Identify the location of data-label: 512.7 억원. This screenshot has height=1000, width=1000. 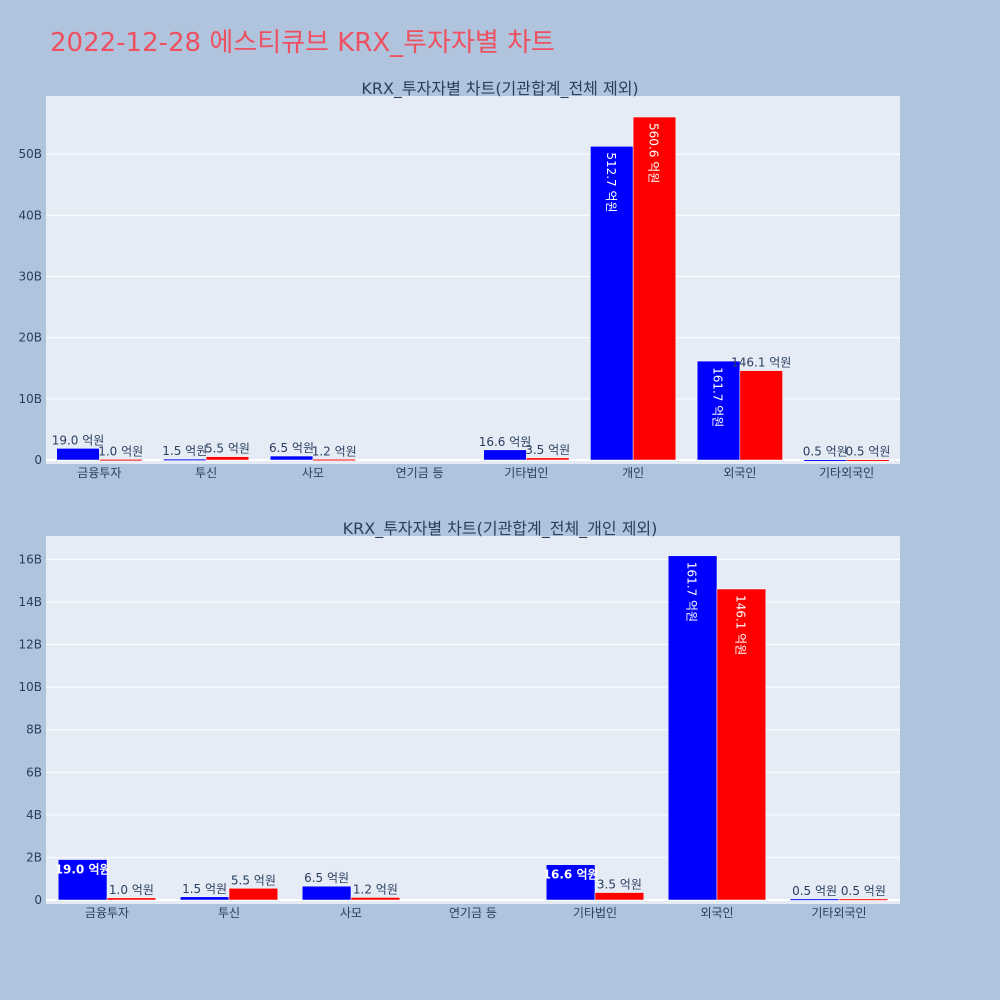
(611, 182).